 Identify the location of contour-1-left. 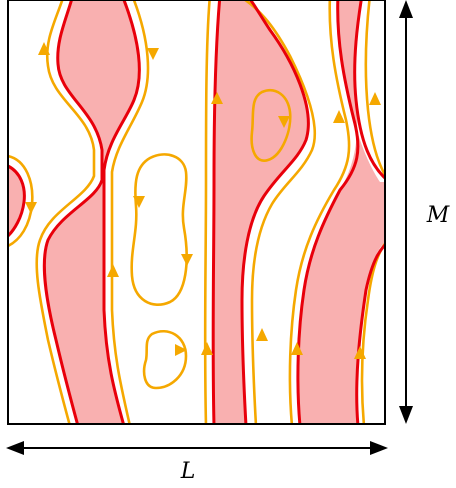
(65, 212).